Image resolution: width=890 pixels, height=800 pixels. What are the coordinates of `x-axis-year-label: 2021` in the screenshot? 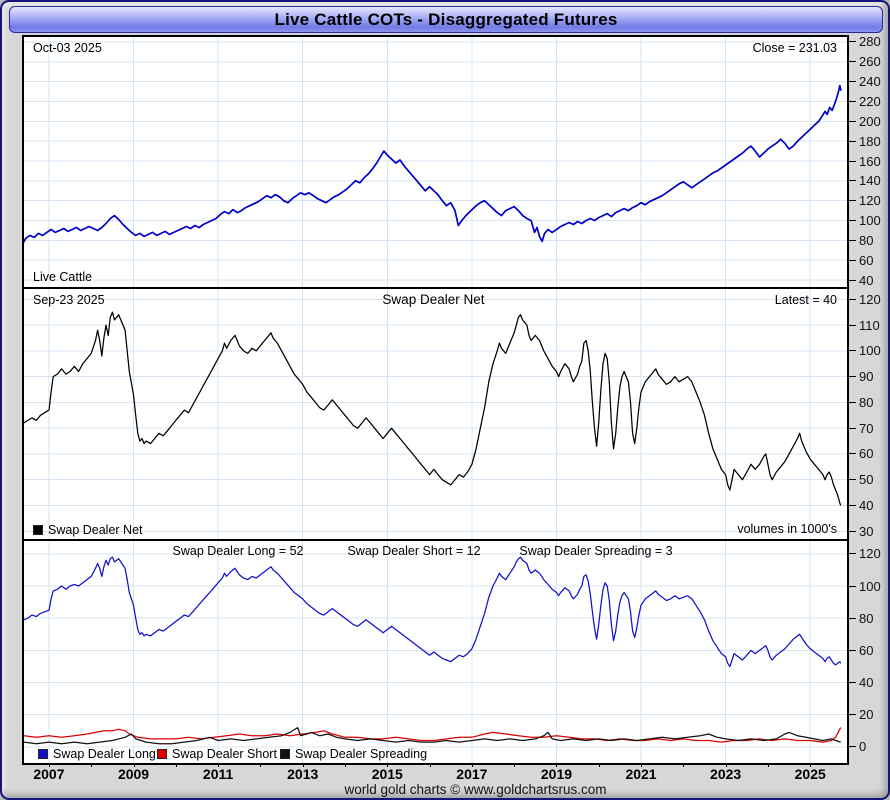 It's located at (641, 774).